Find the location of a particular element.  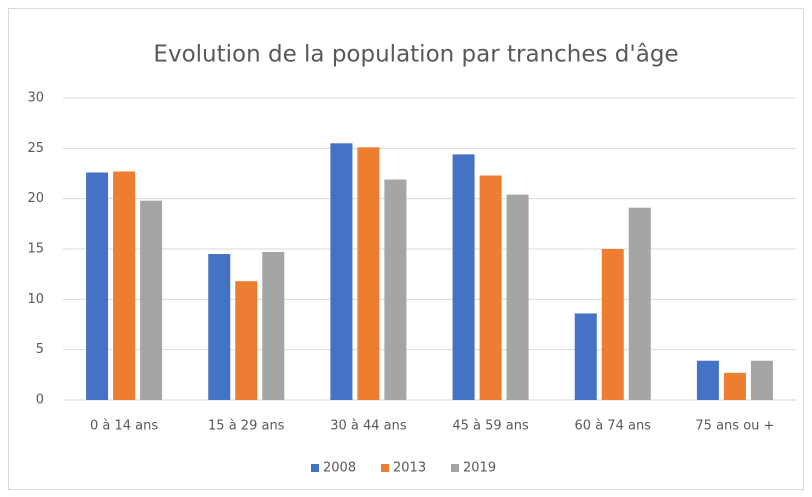

x-tick-label: 15 à 29 ans is located at coordinates (246, 426).